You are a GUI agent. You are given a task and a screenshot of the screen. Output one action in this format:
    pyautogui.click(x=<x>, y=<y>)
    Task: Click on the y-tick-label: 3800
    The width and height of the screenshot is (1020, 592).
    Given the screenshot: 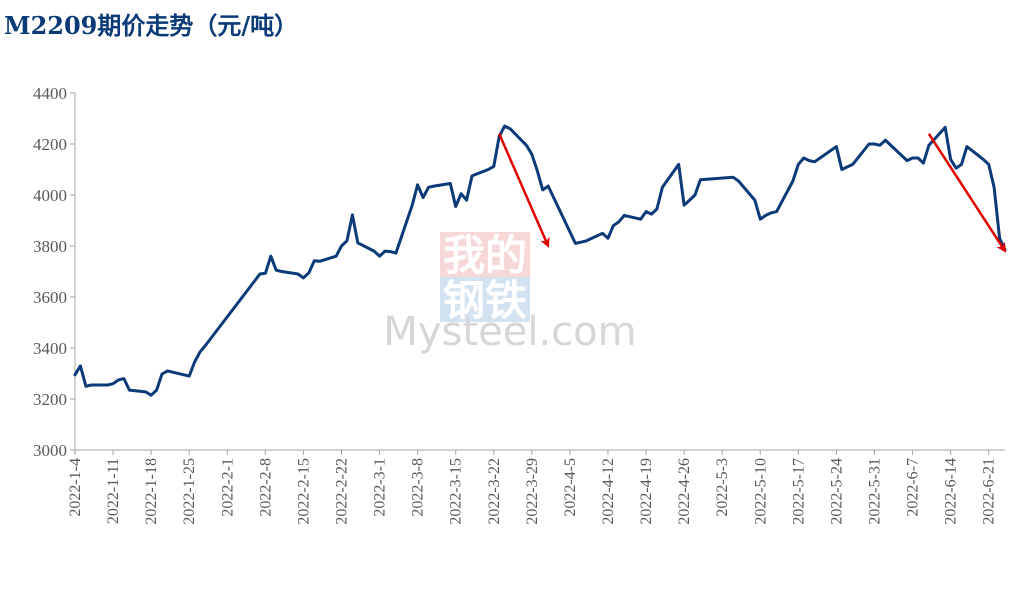 What is the action you would take?
    pyautogui.click(x=50, y=246)
    